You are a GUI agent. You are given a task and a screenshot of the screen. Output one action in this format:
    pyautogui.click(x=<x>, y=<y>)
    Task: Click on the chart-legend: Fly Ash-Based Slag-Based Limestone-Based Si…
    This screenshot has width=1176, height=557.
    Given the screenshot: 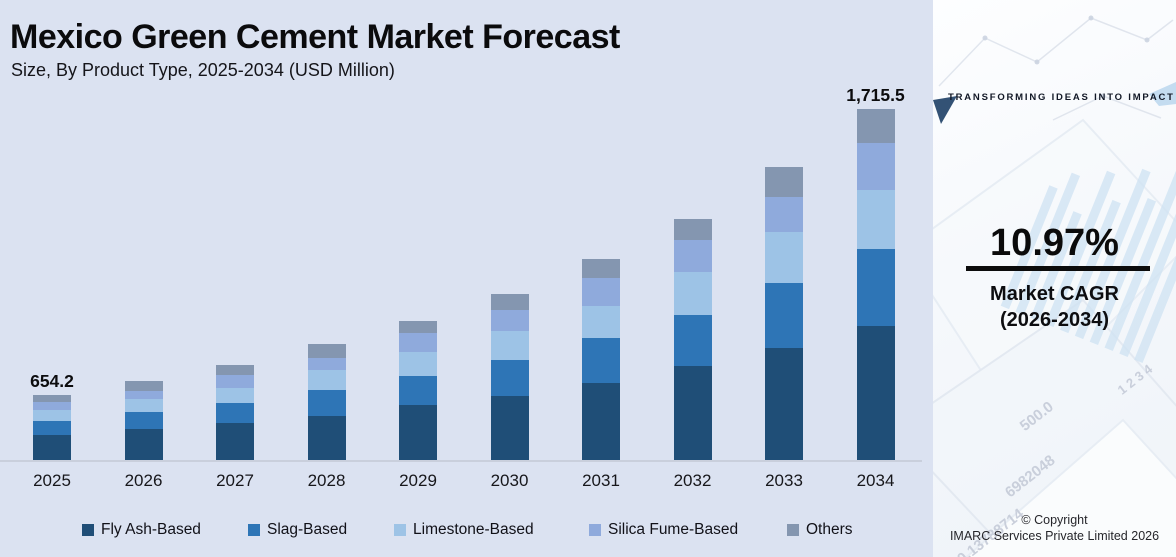 What is the action you would take?
    pyautogui.click(x=467, y=530)
    